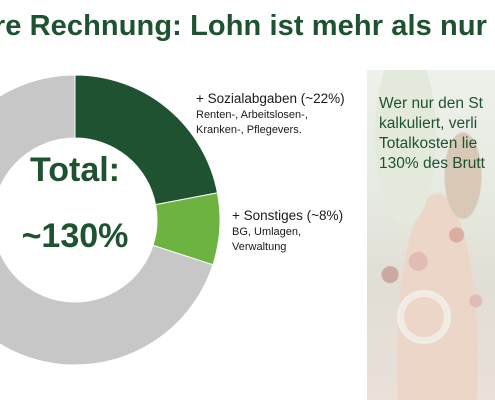 This screenshot has width=495, height=400. What do you see at coordinates (431, 103) in the screenshot?
I see `side-text-line: Wer nur den St` at bounding box center [431, 103].